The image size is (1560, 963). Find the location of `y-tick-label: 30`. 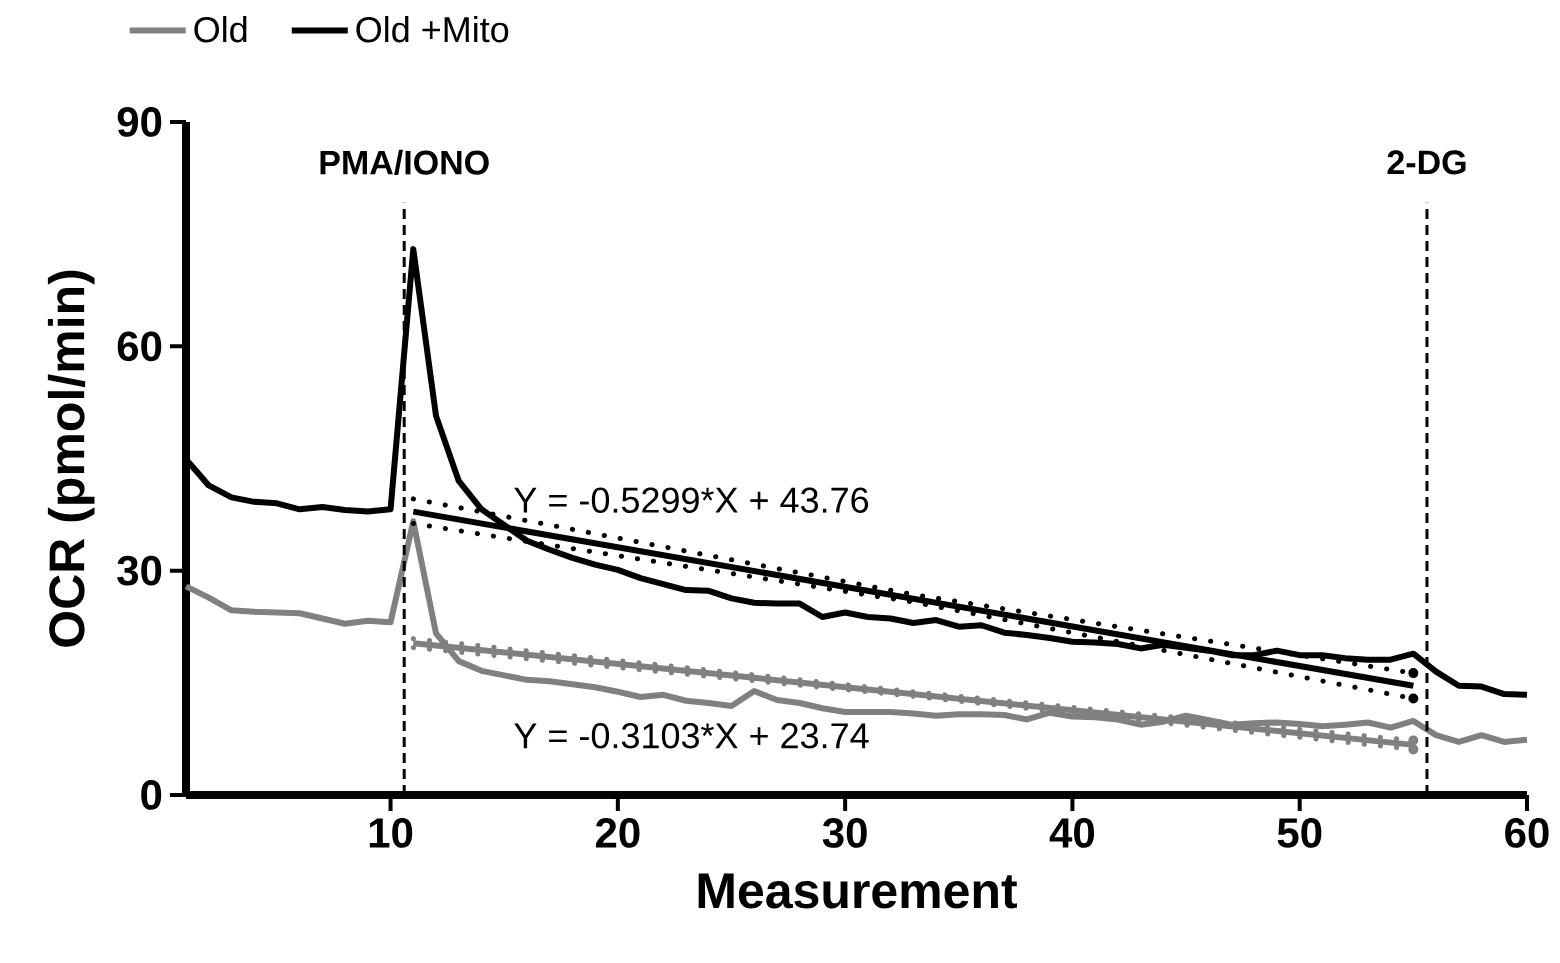

y-tick-label: 30 is located at coordinates (139, 570).